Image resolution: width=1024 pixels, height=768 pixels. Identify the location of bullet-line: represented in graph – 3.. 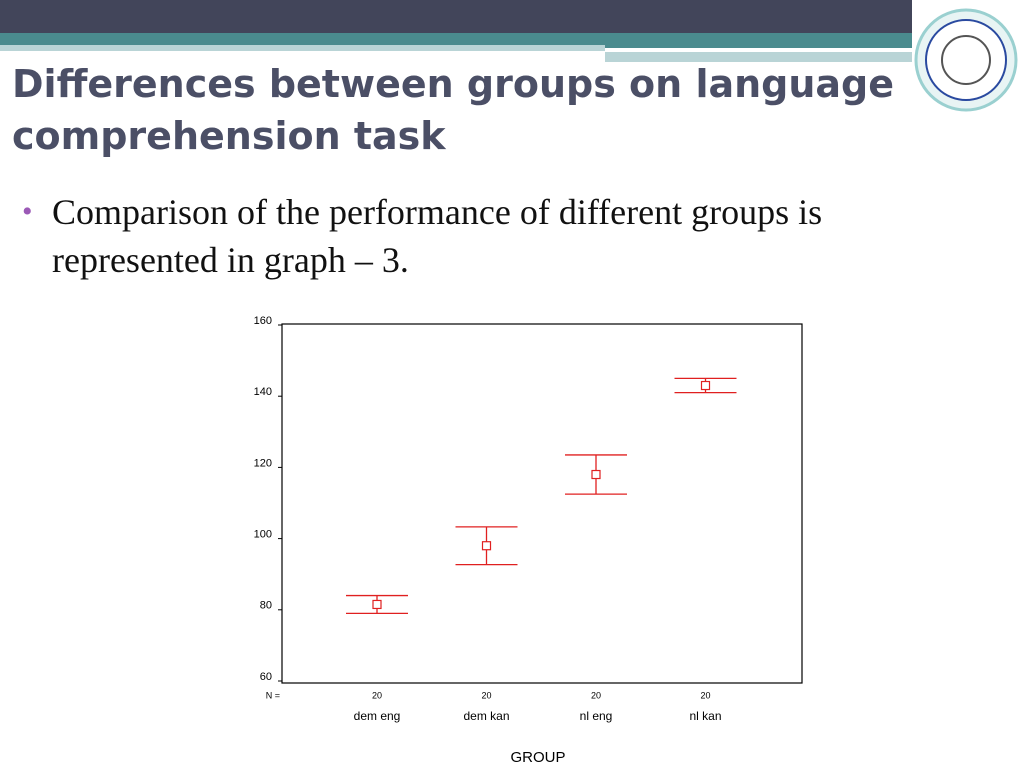
(230, 260).